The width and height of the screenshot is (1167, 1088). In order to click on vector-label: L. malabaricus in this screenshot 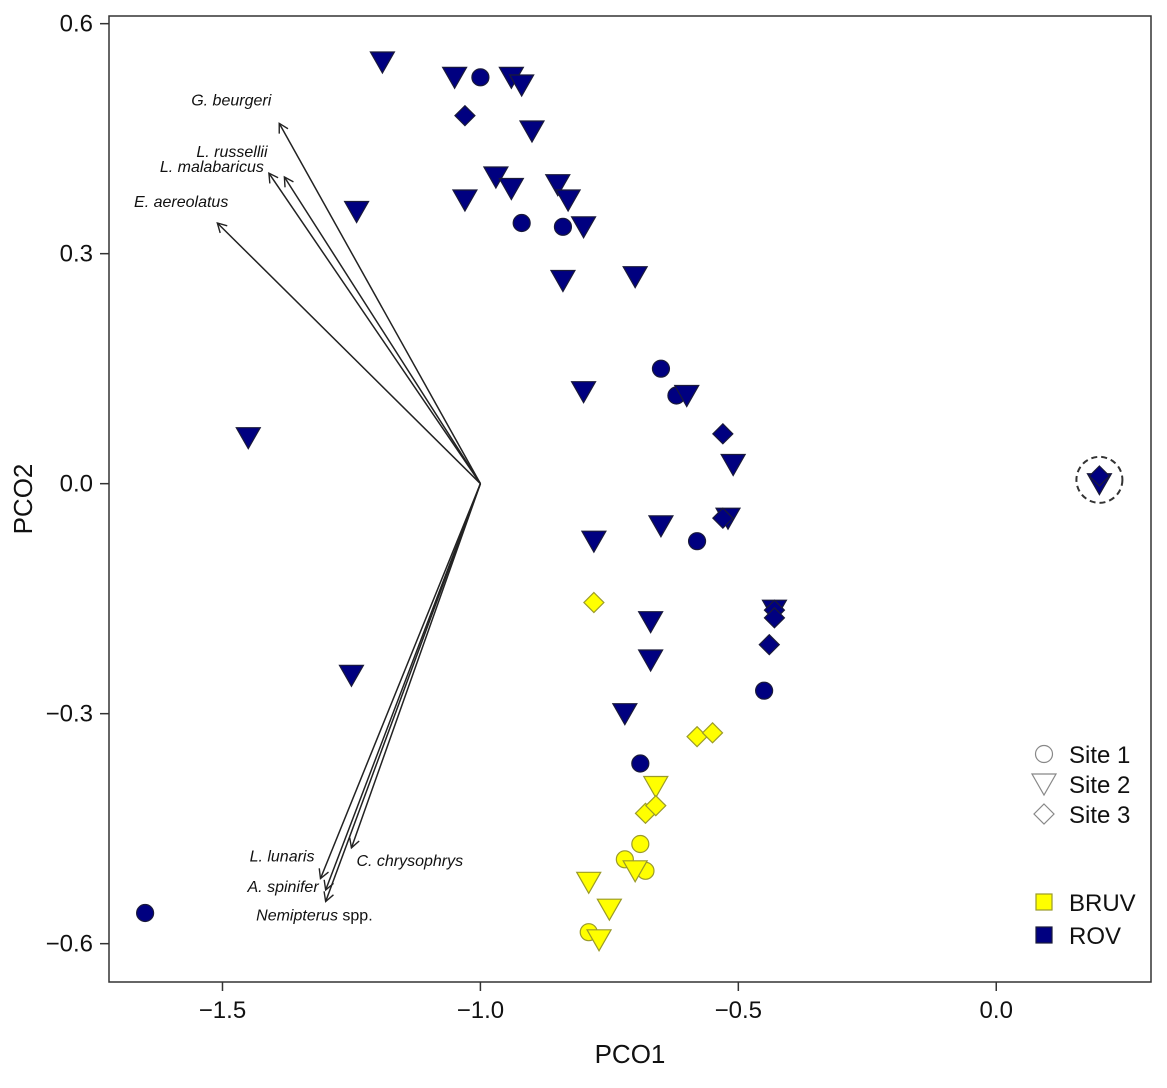, I will do `click(212, 167)`.